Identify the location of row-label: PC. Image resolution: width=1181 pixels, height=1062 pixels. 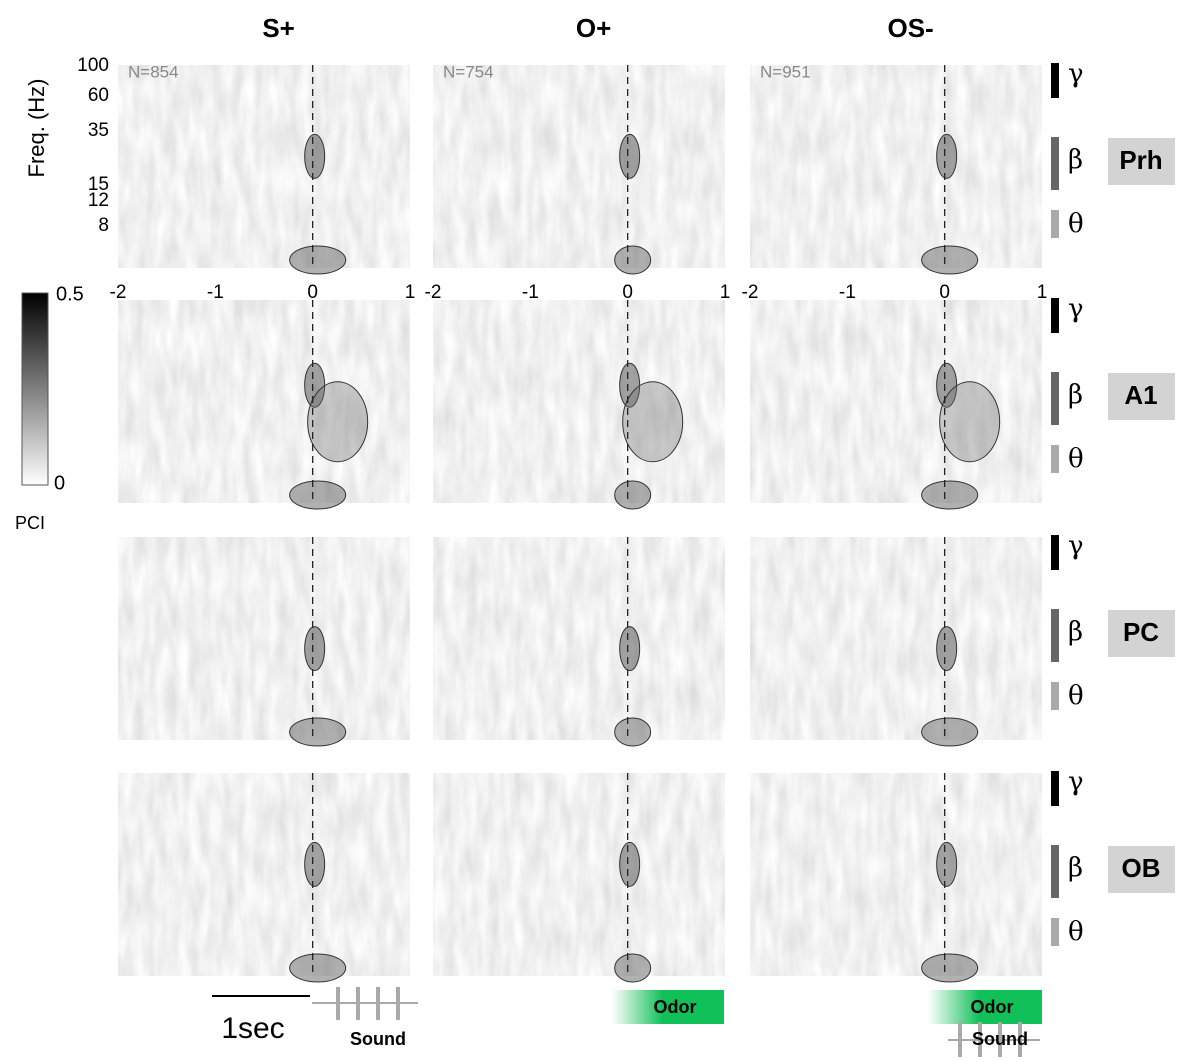
(1141, 632).